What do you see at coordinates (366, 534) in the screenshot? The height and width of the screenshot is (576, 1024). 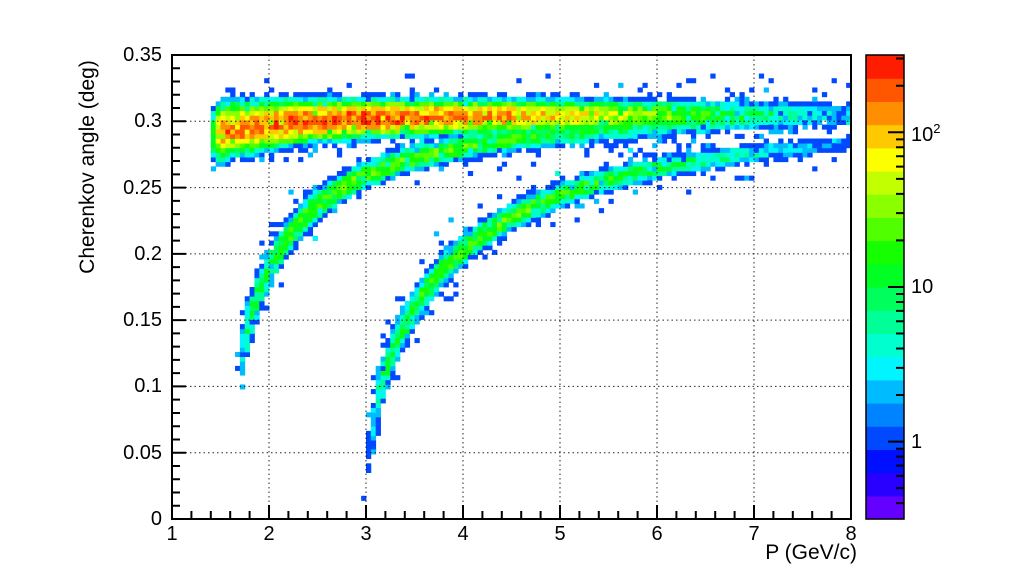 I see `x-tick-label: 3` at bounding box center [366, 534].